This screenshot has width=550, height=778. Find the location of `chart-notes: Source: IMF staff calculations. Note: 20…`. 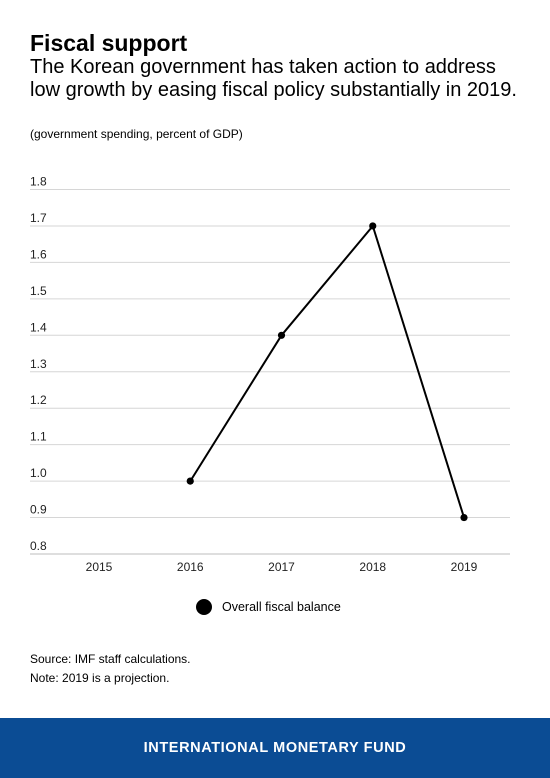

chart-notes: Source: IMF staff calculations. Note: 20… is located at coordinates (110, 669).